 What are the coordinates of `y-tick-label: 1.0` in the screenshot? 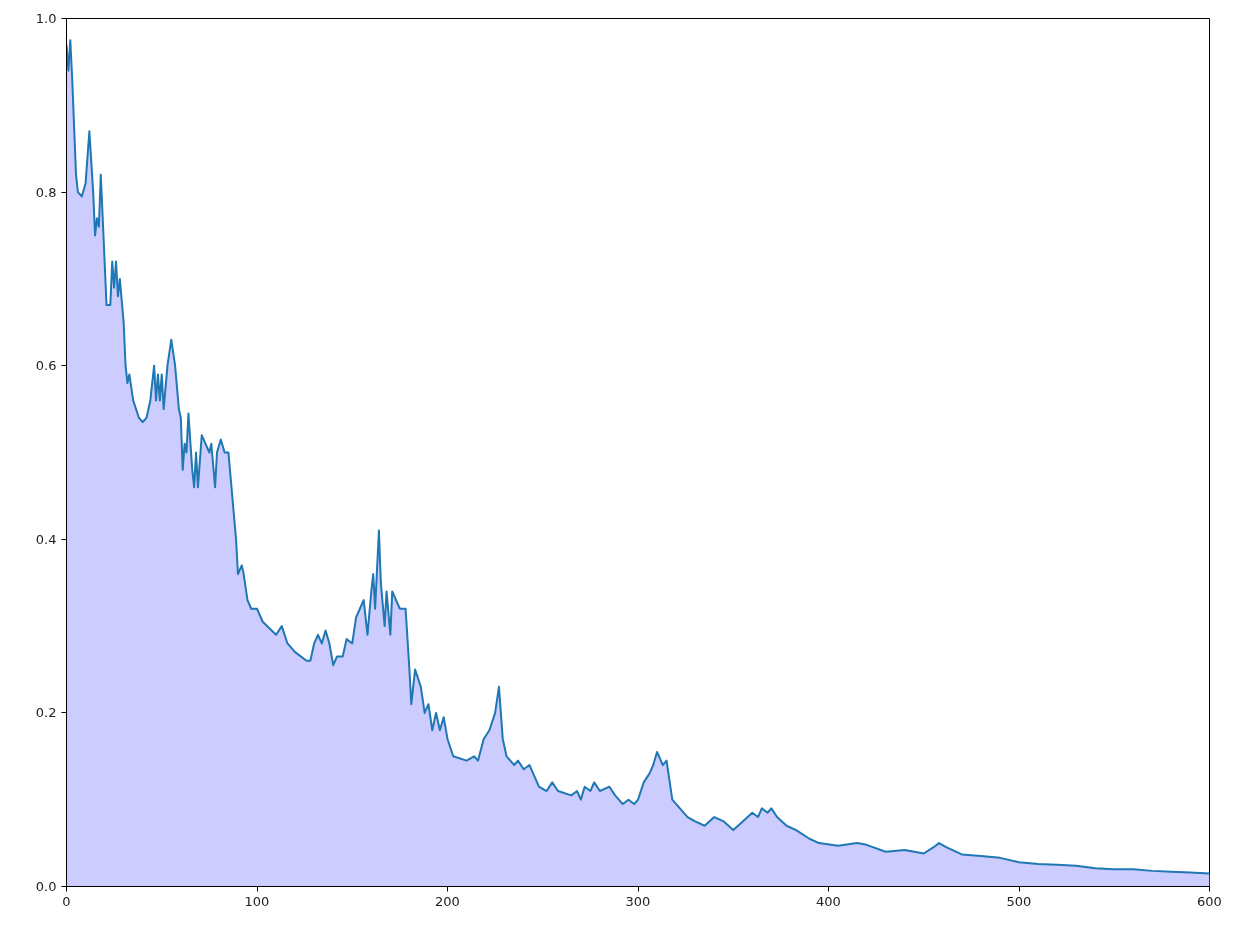 It's located at (46, 18).